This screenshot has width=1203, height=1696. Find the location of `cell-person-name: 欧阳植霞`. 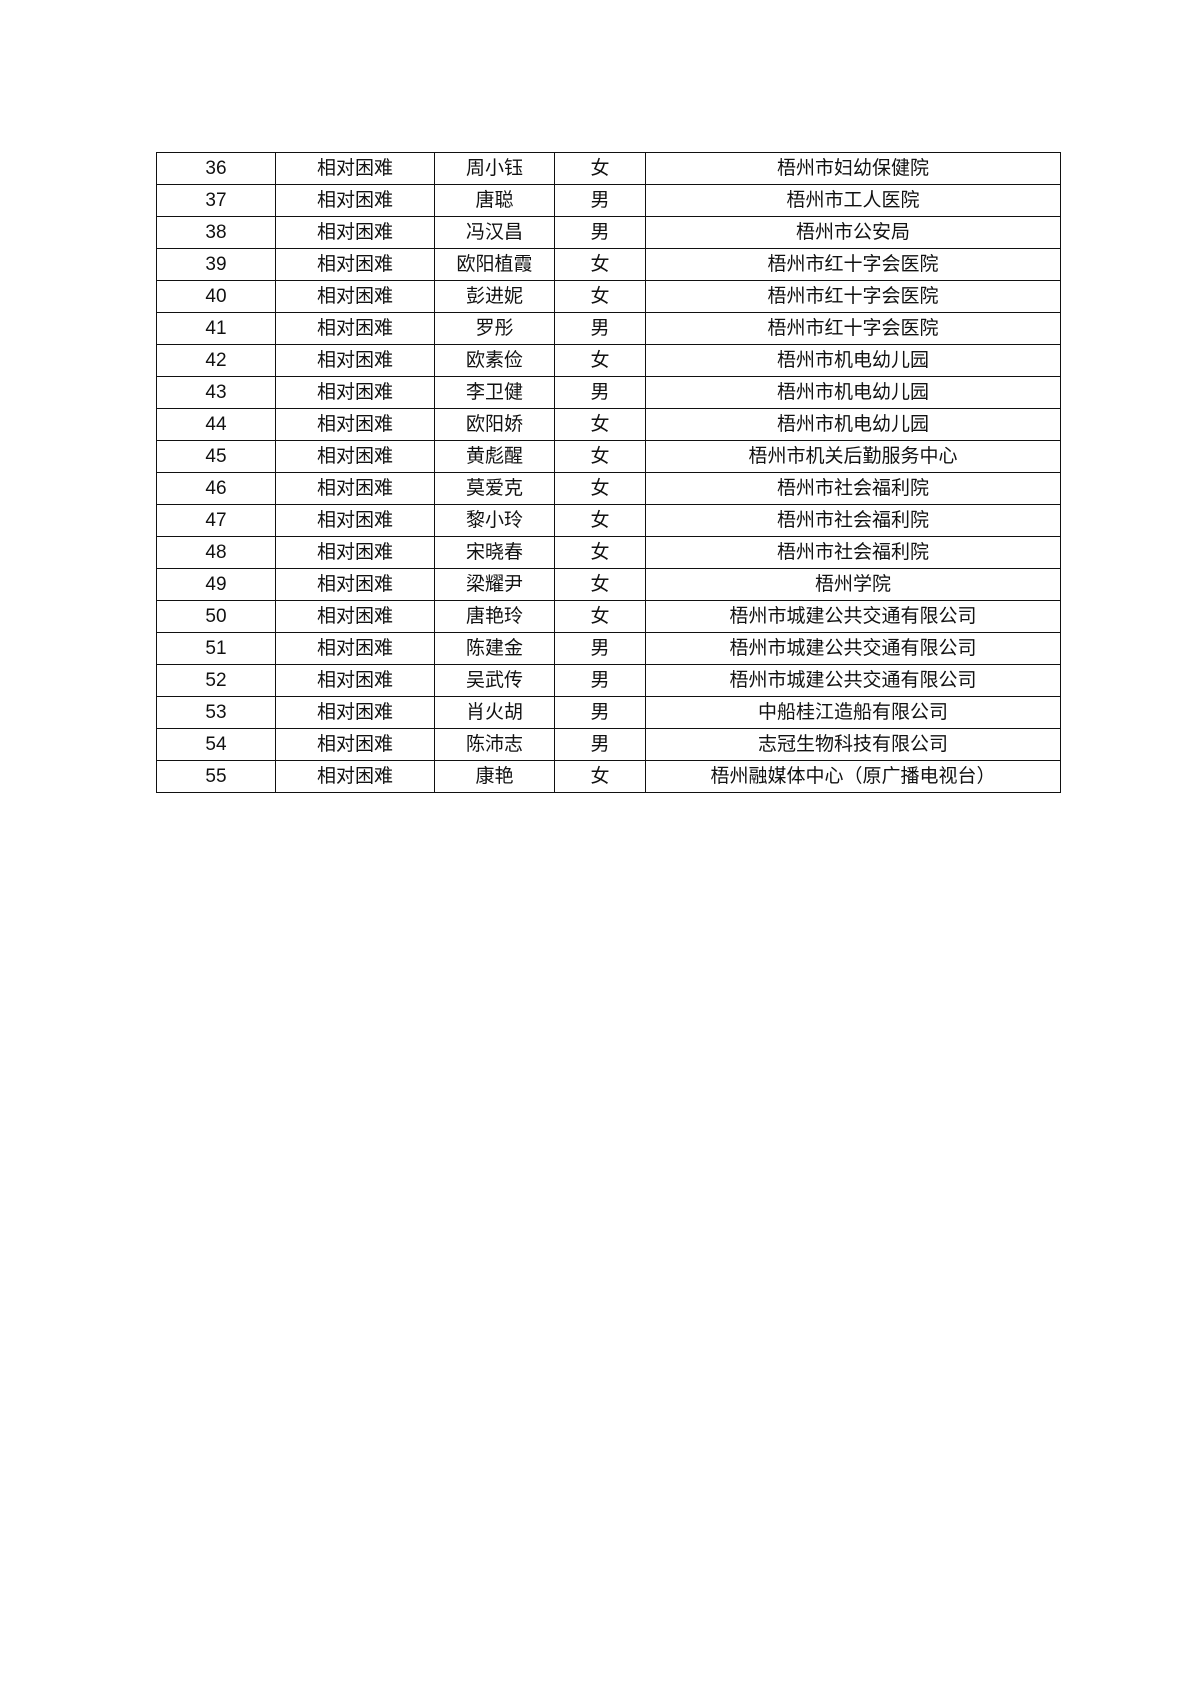

cell-person-name: 欧阳植霞 is located at coordinates (494, 264).